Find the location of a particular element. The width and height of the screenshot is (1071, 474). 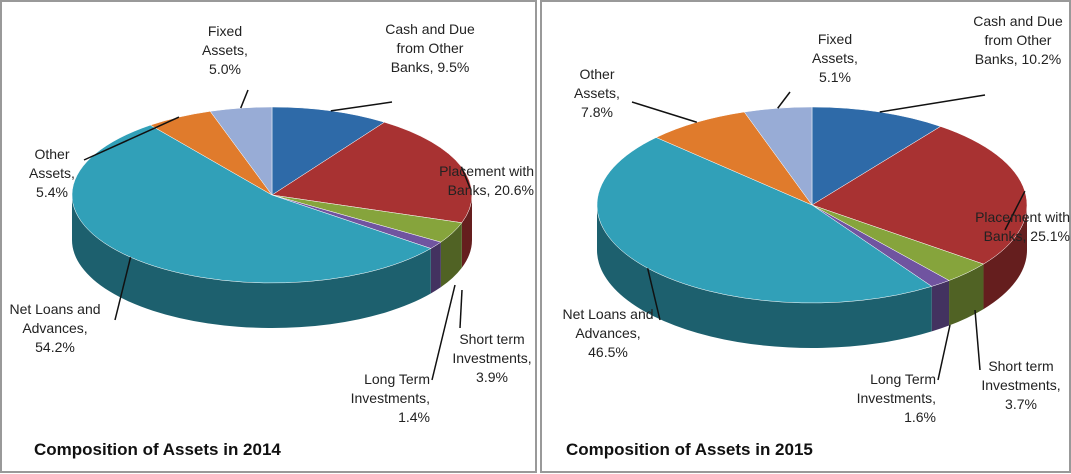

chart-title: Composition of Assets in 2015 is located at coordinates (689, 449).